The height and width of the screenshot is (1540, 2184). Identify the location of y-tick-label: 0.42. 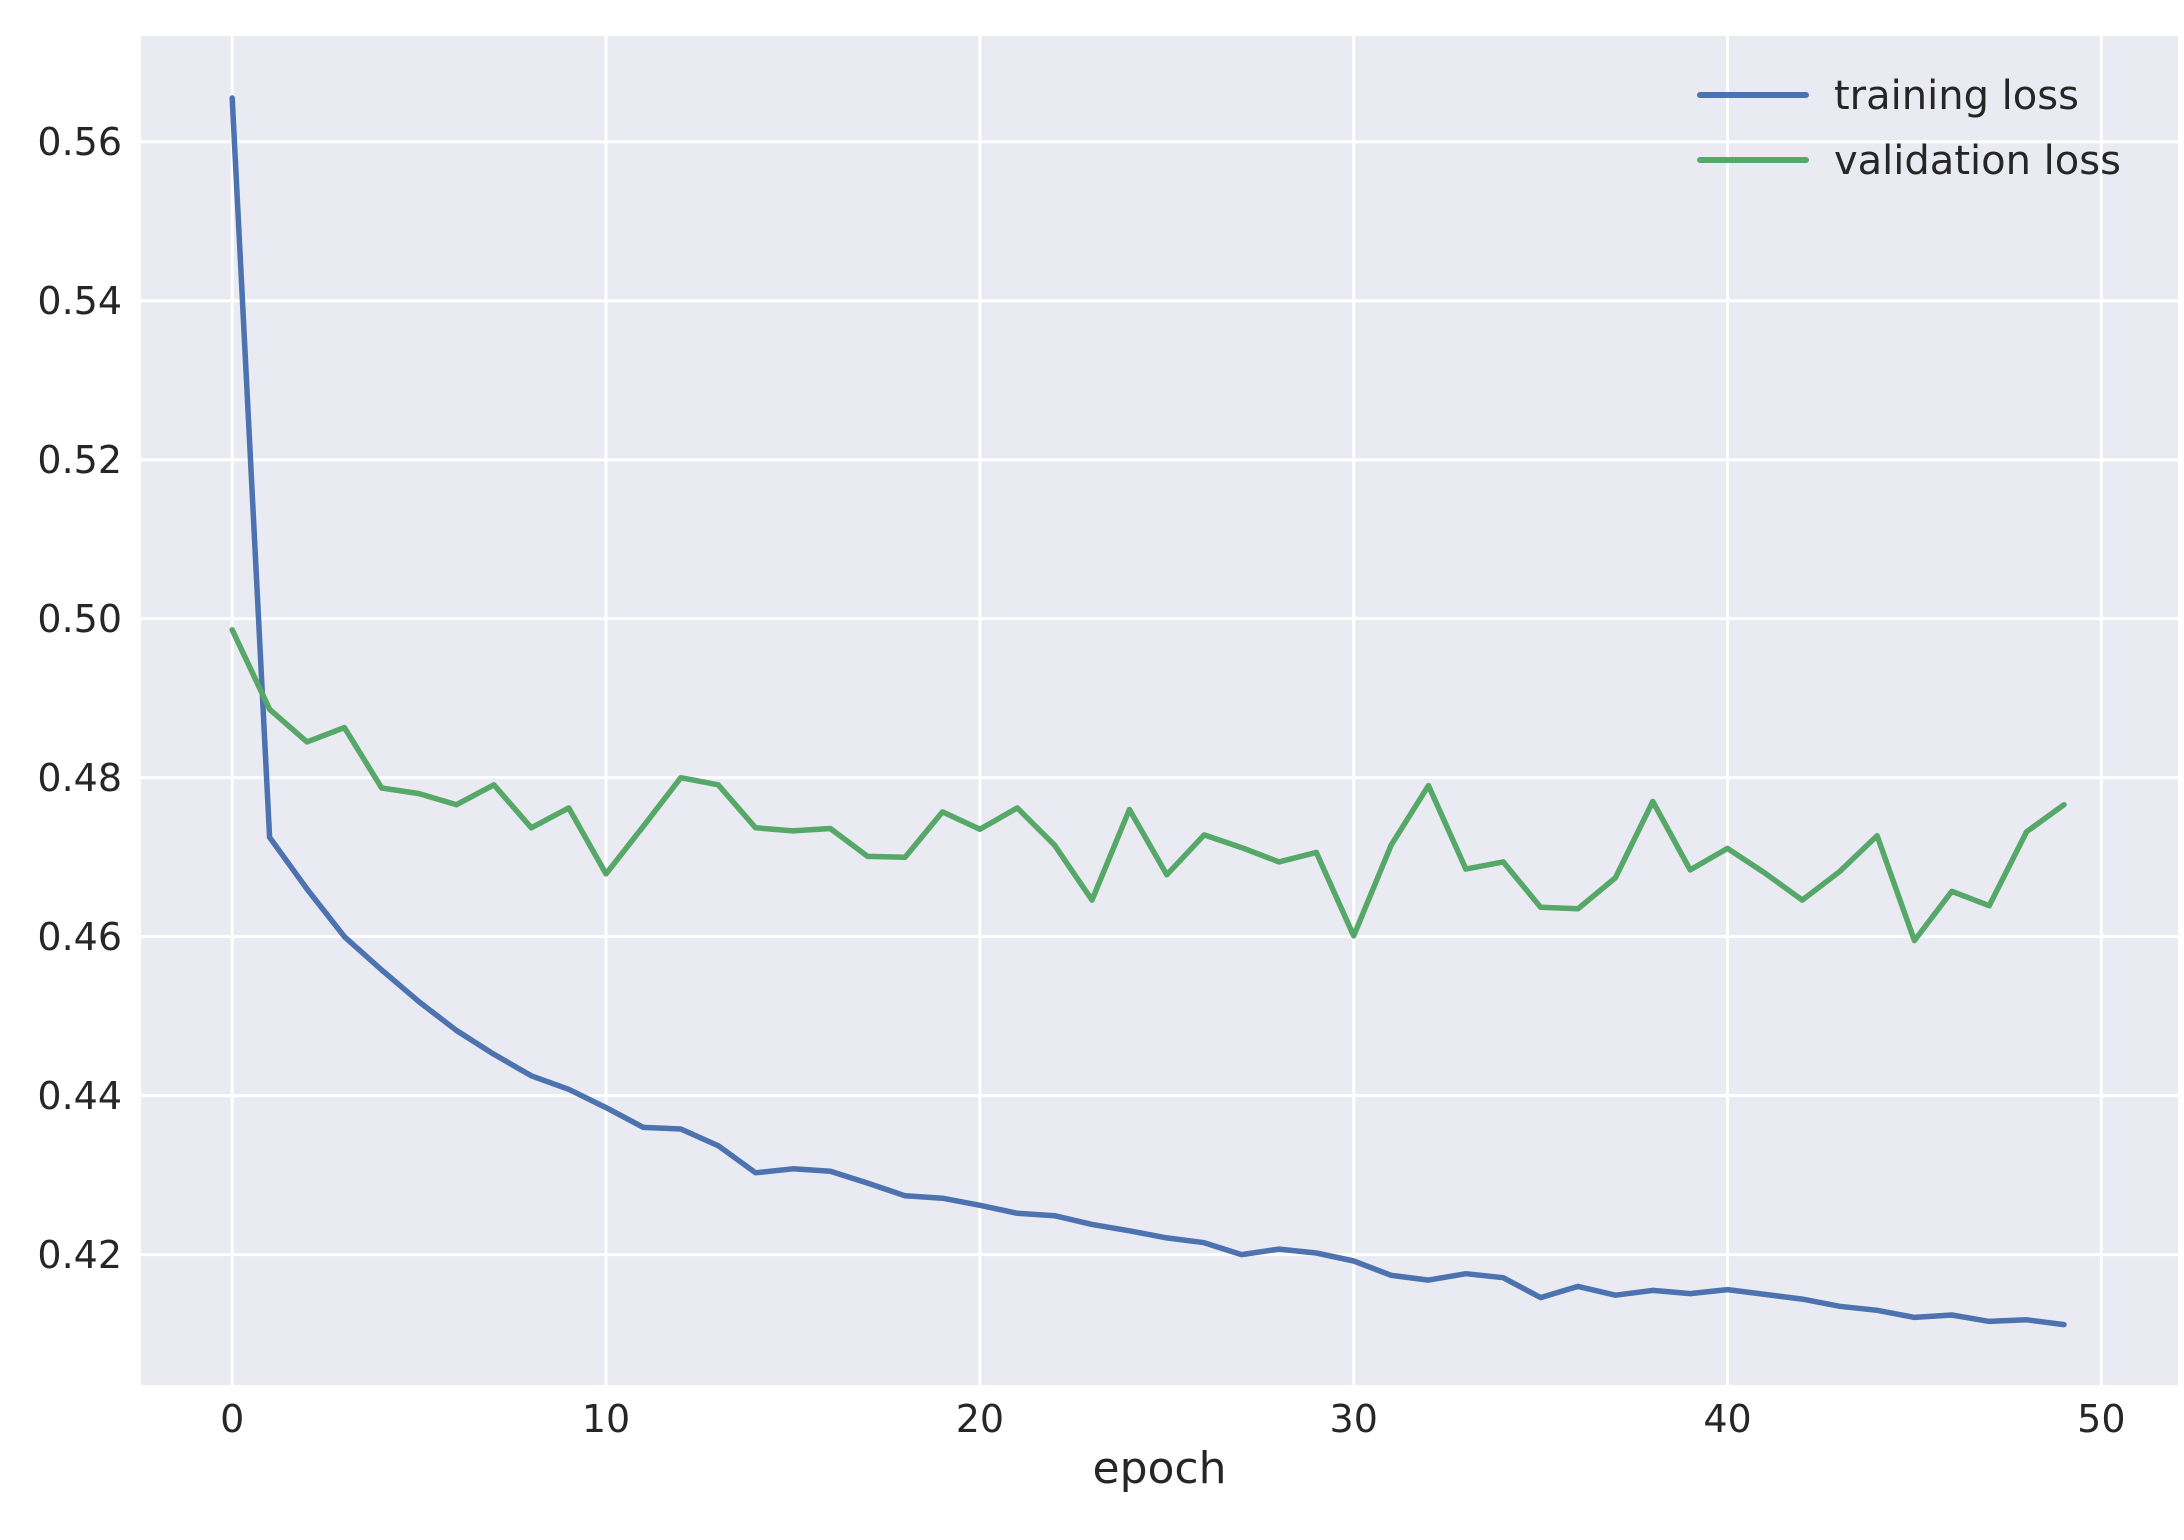
(79, 1255).